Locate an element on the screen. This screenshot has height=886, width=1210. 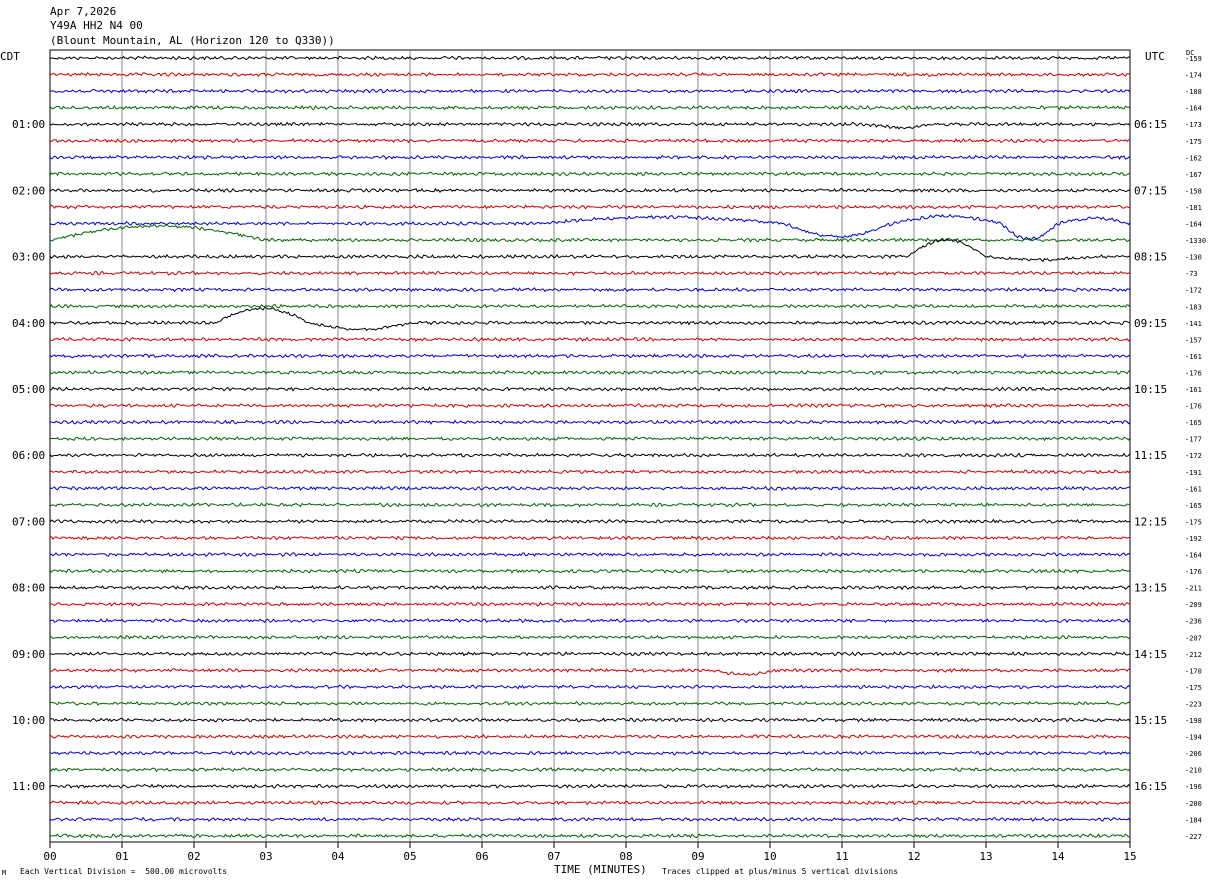
x-tick-label: 01 is located at coordinates (121, 856).